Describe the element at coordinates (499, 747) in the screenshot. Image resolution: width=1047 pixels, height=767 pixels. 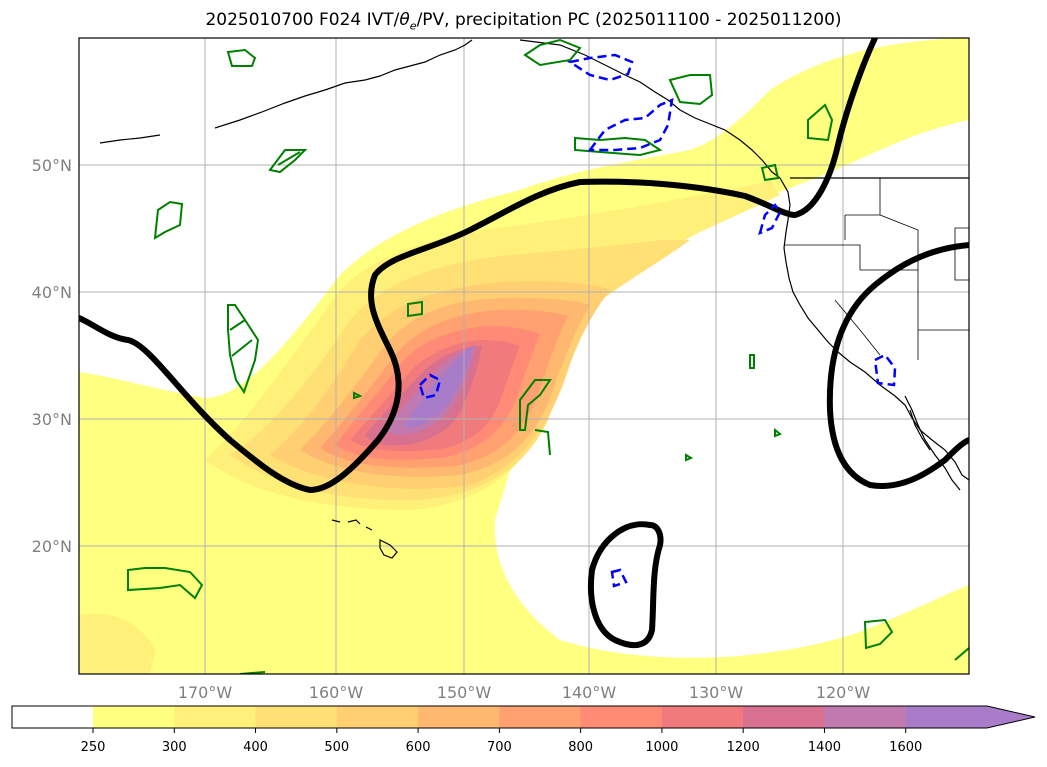
I see `colorbar-tick-label: 700` at that location.